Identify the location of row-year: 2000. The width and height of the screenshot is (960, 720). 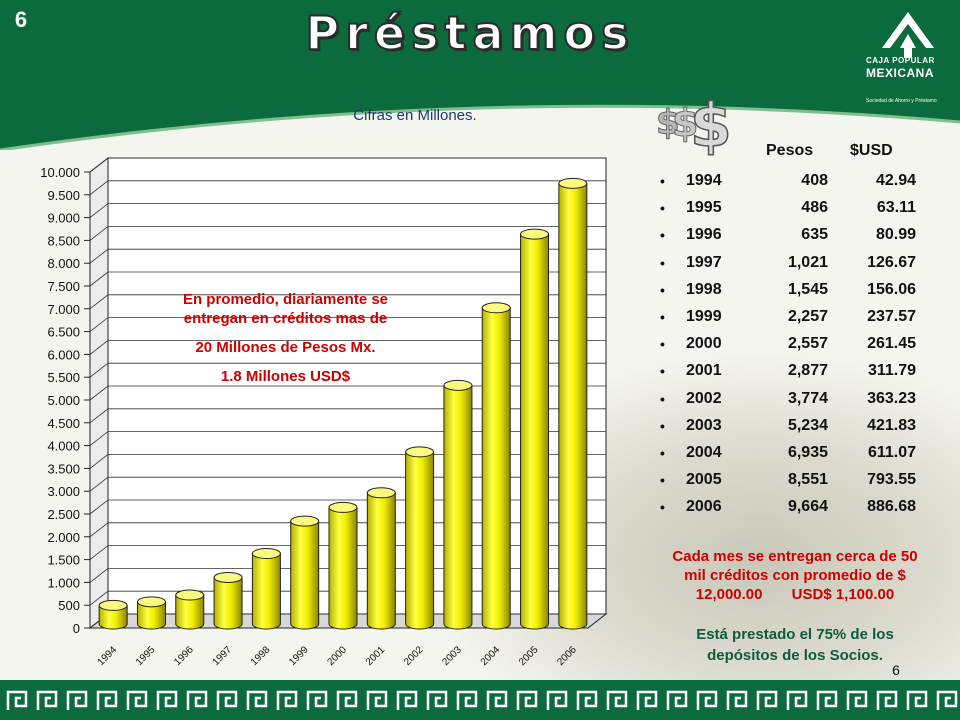
(704, 344).